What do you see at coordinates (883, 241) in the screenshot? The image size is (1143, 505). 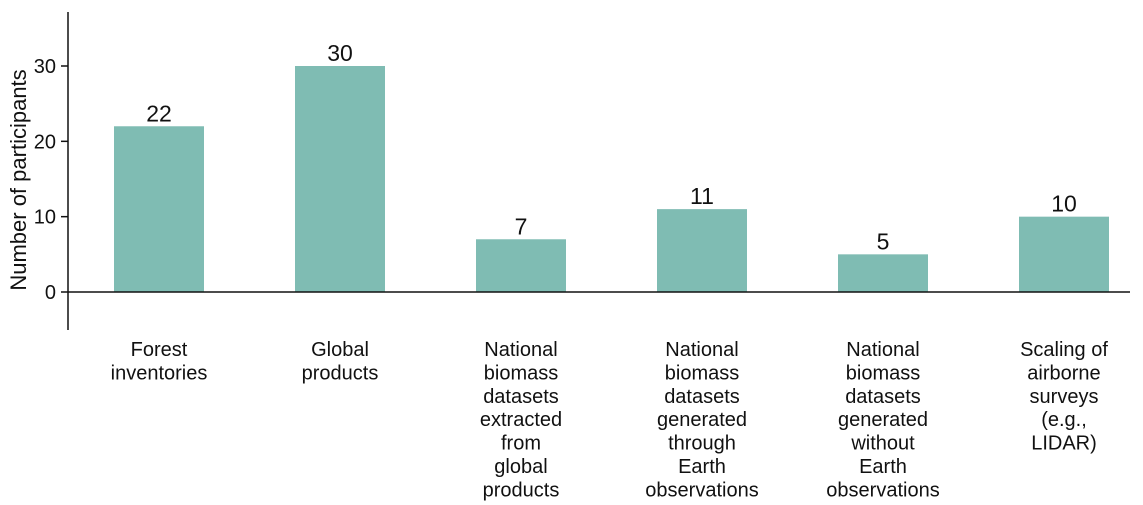 I see `bar-value-label: 5` at bounding box center [883, 241].